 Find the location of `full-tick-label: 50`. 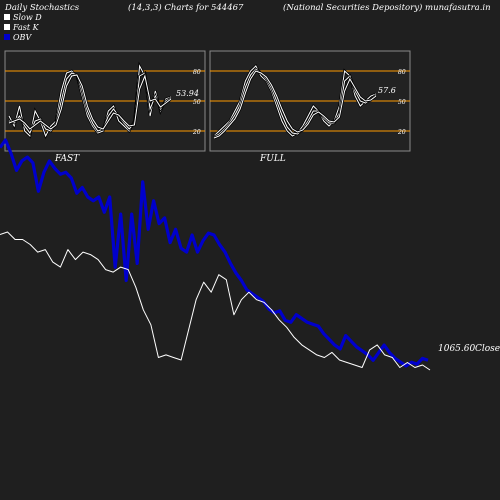

full-tick-label: 50 is located at coordinates (402, 102).